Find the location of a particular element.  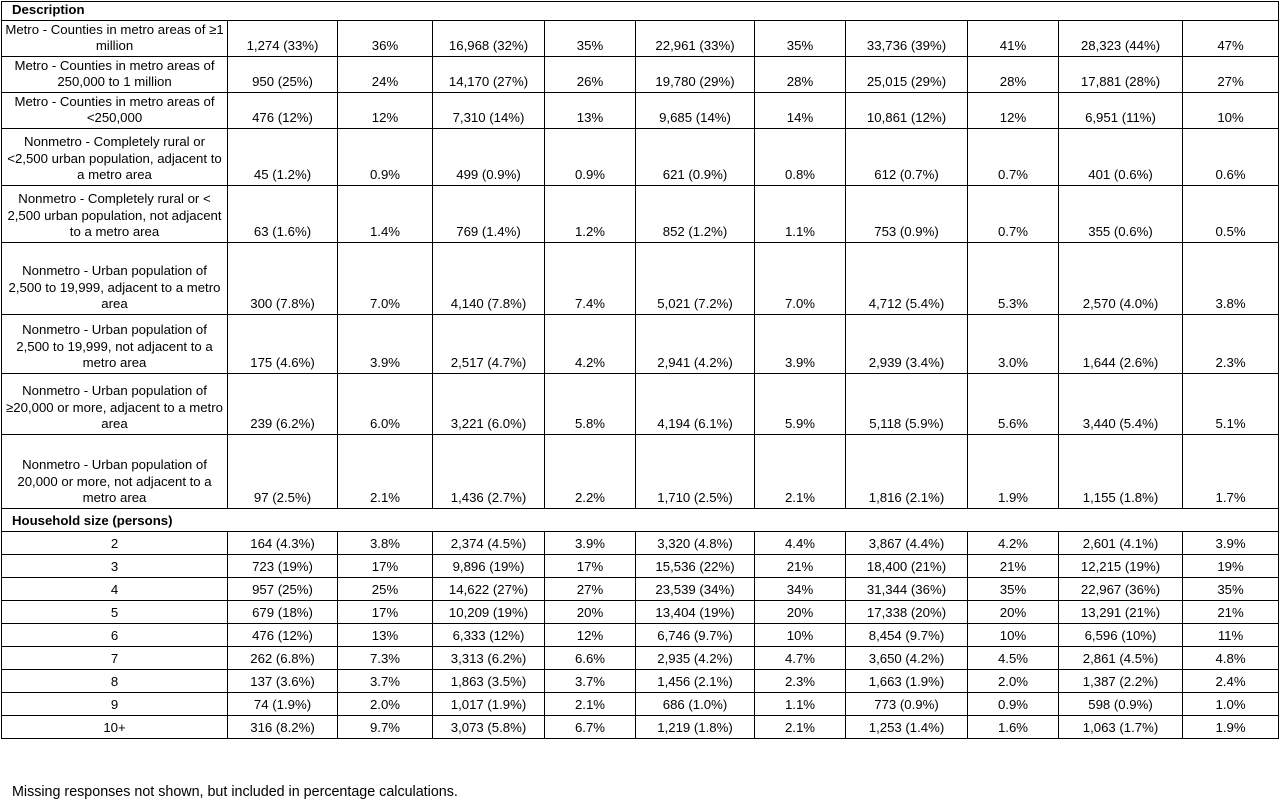

table-cell: 476 (12%) is located at coordinates (282, 634).